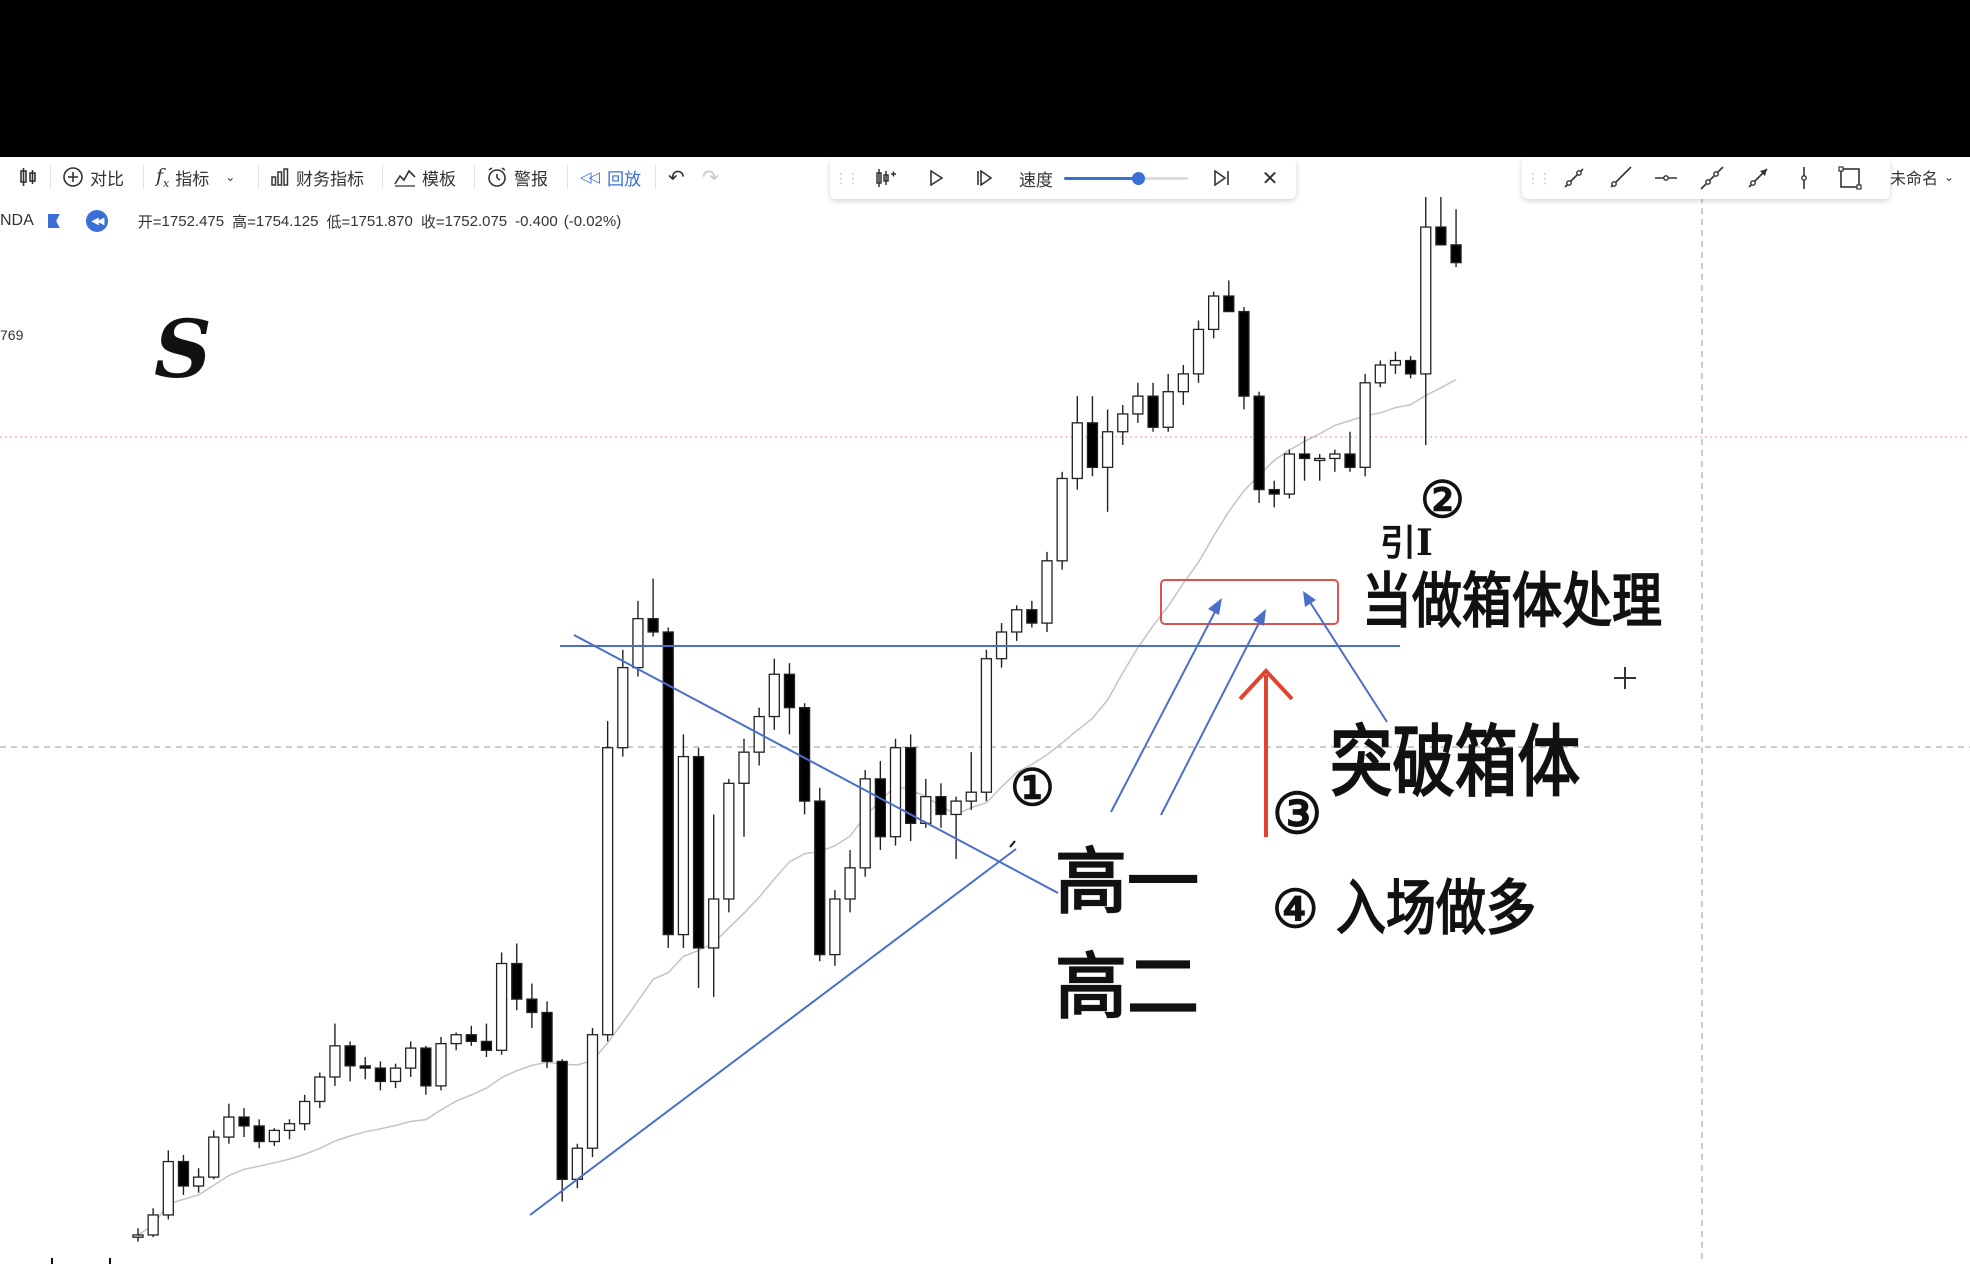  I want to click on replay-button: ◁◁ 回放, so click(610, 177).